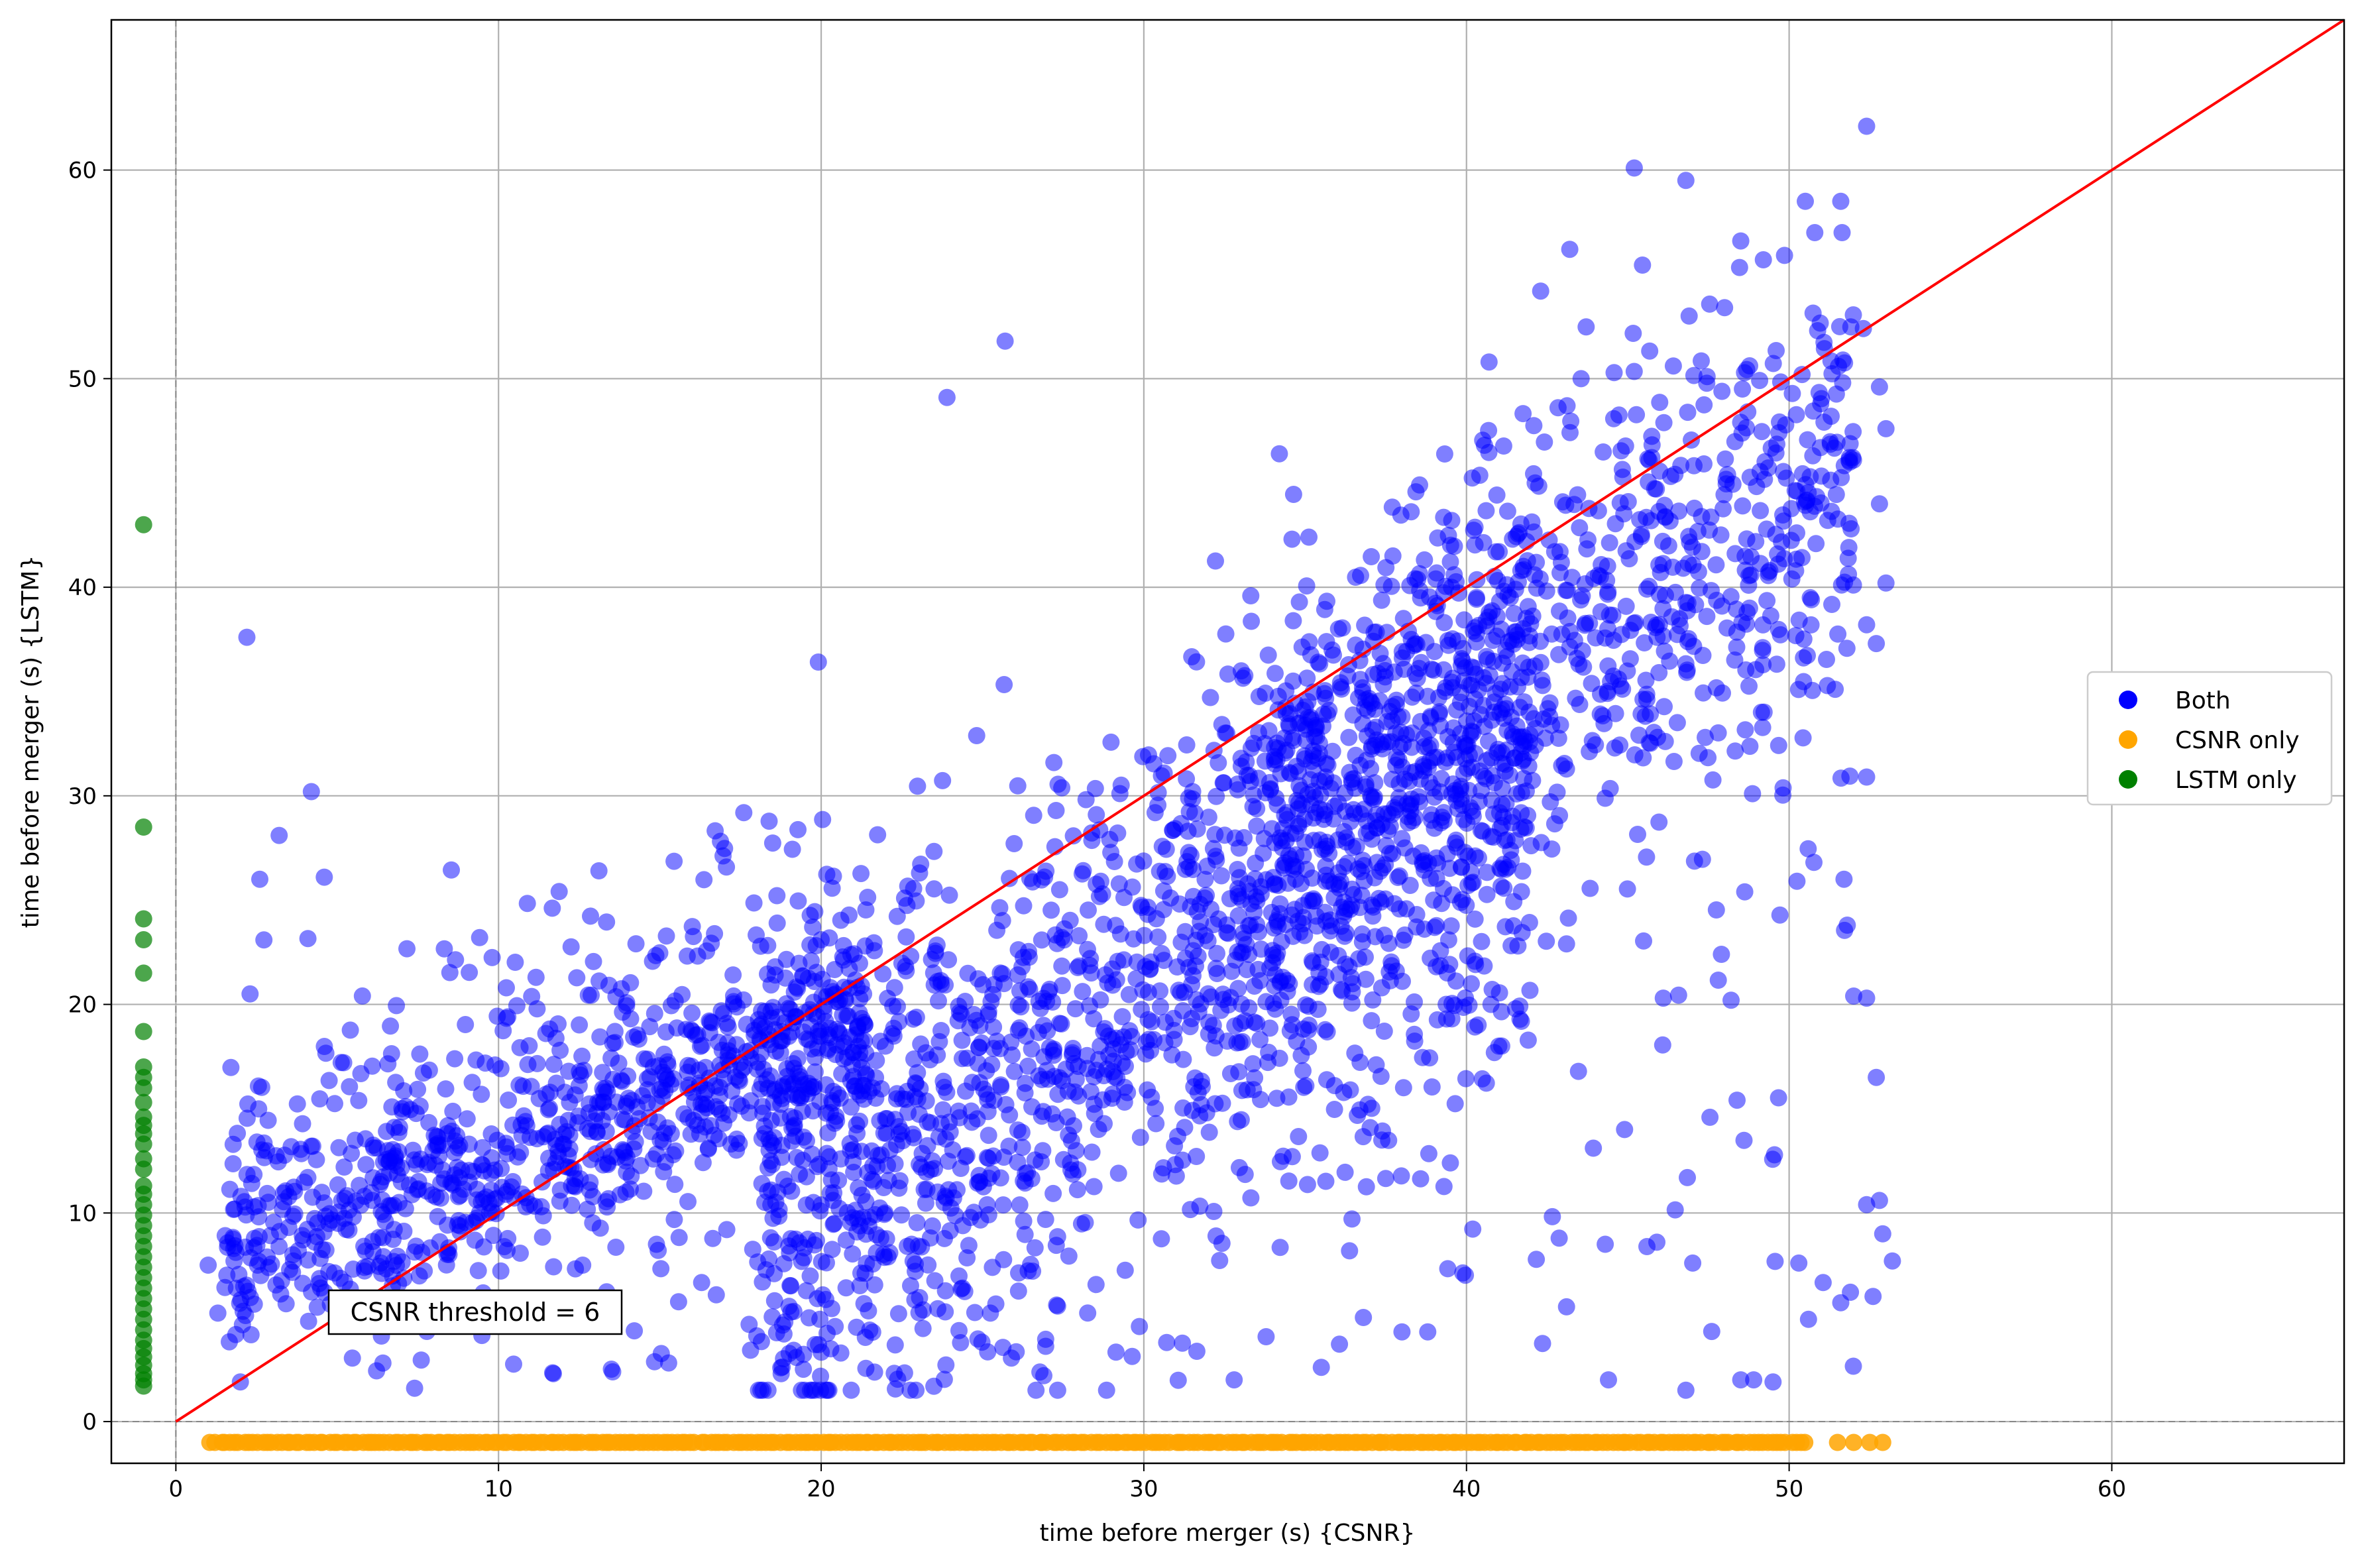  Describe the element at coordinates (82, 379) in the screenshot. I see `y-tick-label: 50` at that location.